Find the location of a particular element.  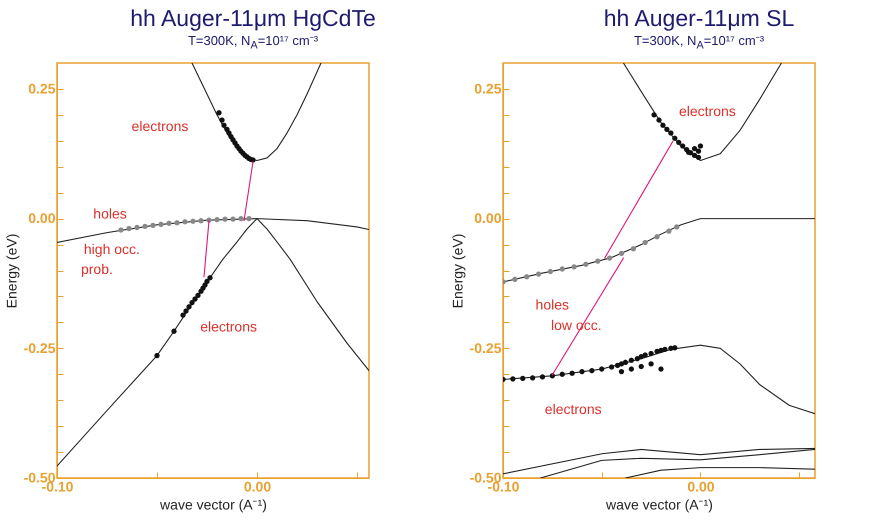

chart-title: hh Auger-11μm SL is located at coordinates (699, 18).